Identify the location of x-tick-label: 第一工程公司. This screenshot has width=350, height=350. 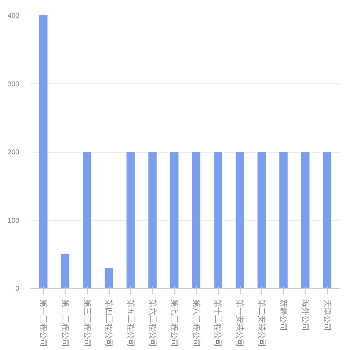
(43, 324).